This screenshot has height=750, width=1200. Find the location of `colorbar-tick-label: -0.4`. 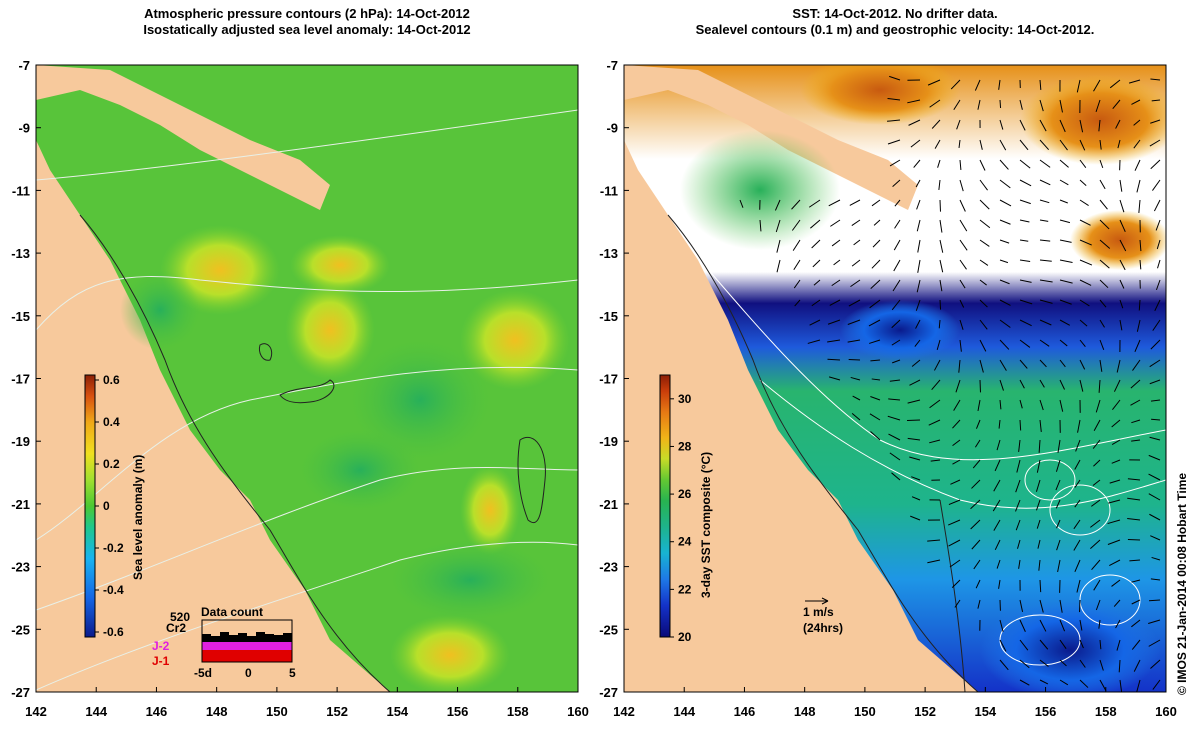

colorbar-tick-label: -0.4 is located at coordinates (113, 590).